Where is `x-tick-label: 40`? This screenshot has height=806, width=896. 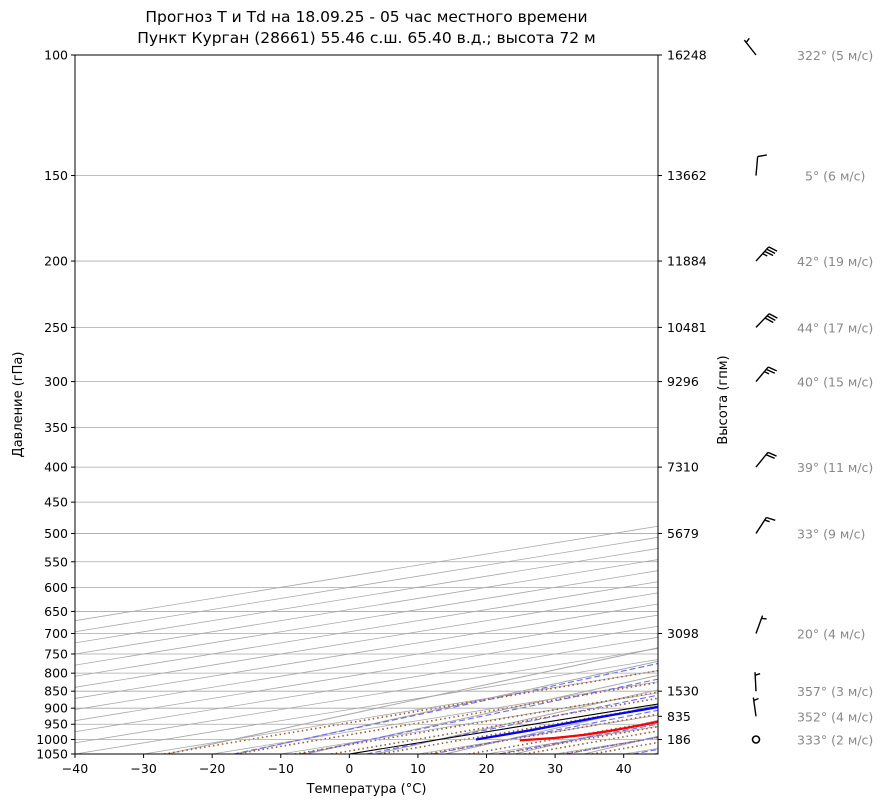 x-tick-label: 40 is located at coordinates (624, 768).